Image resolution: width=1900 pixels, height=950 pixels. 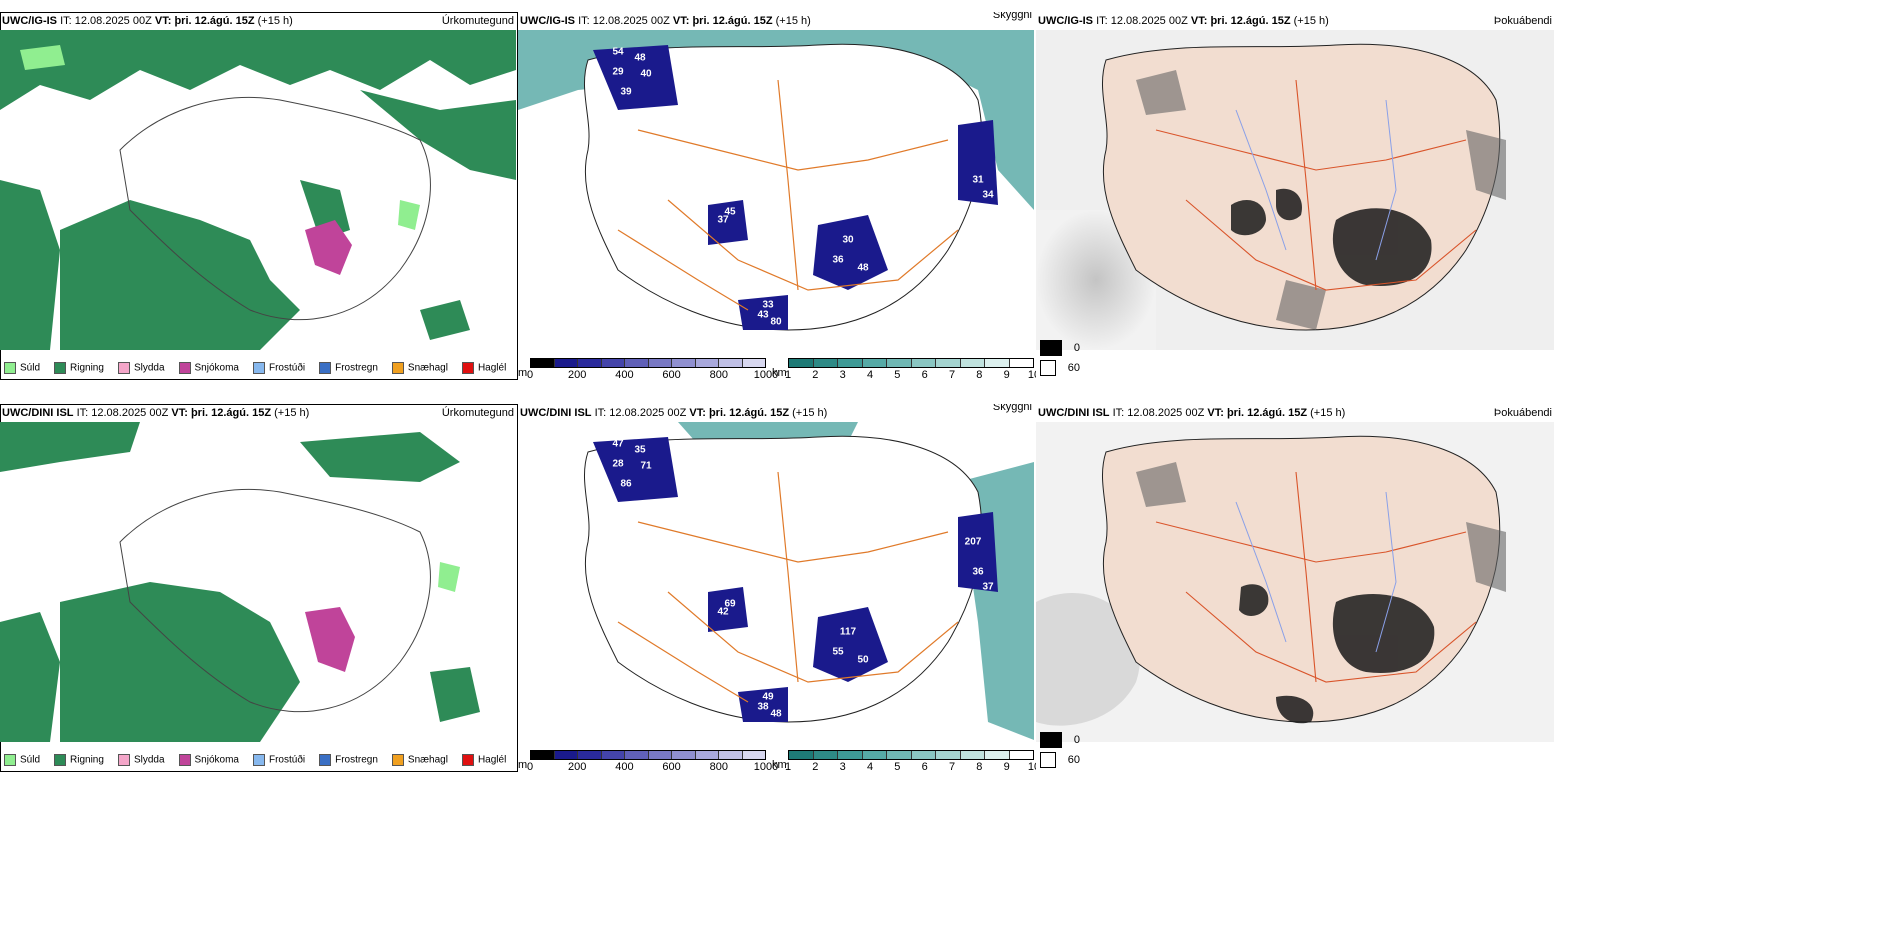 What do you see at coordinates (718, 766) in the screenshot?
I see `tick-label: 800` at bounding box center [718, 766].